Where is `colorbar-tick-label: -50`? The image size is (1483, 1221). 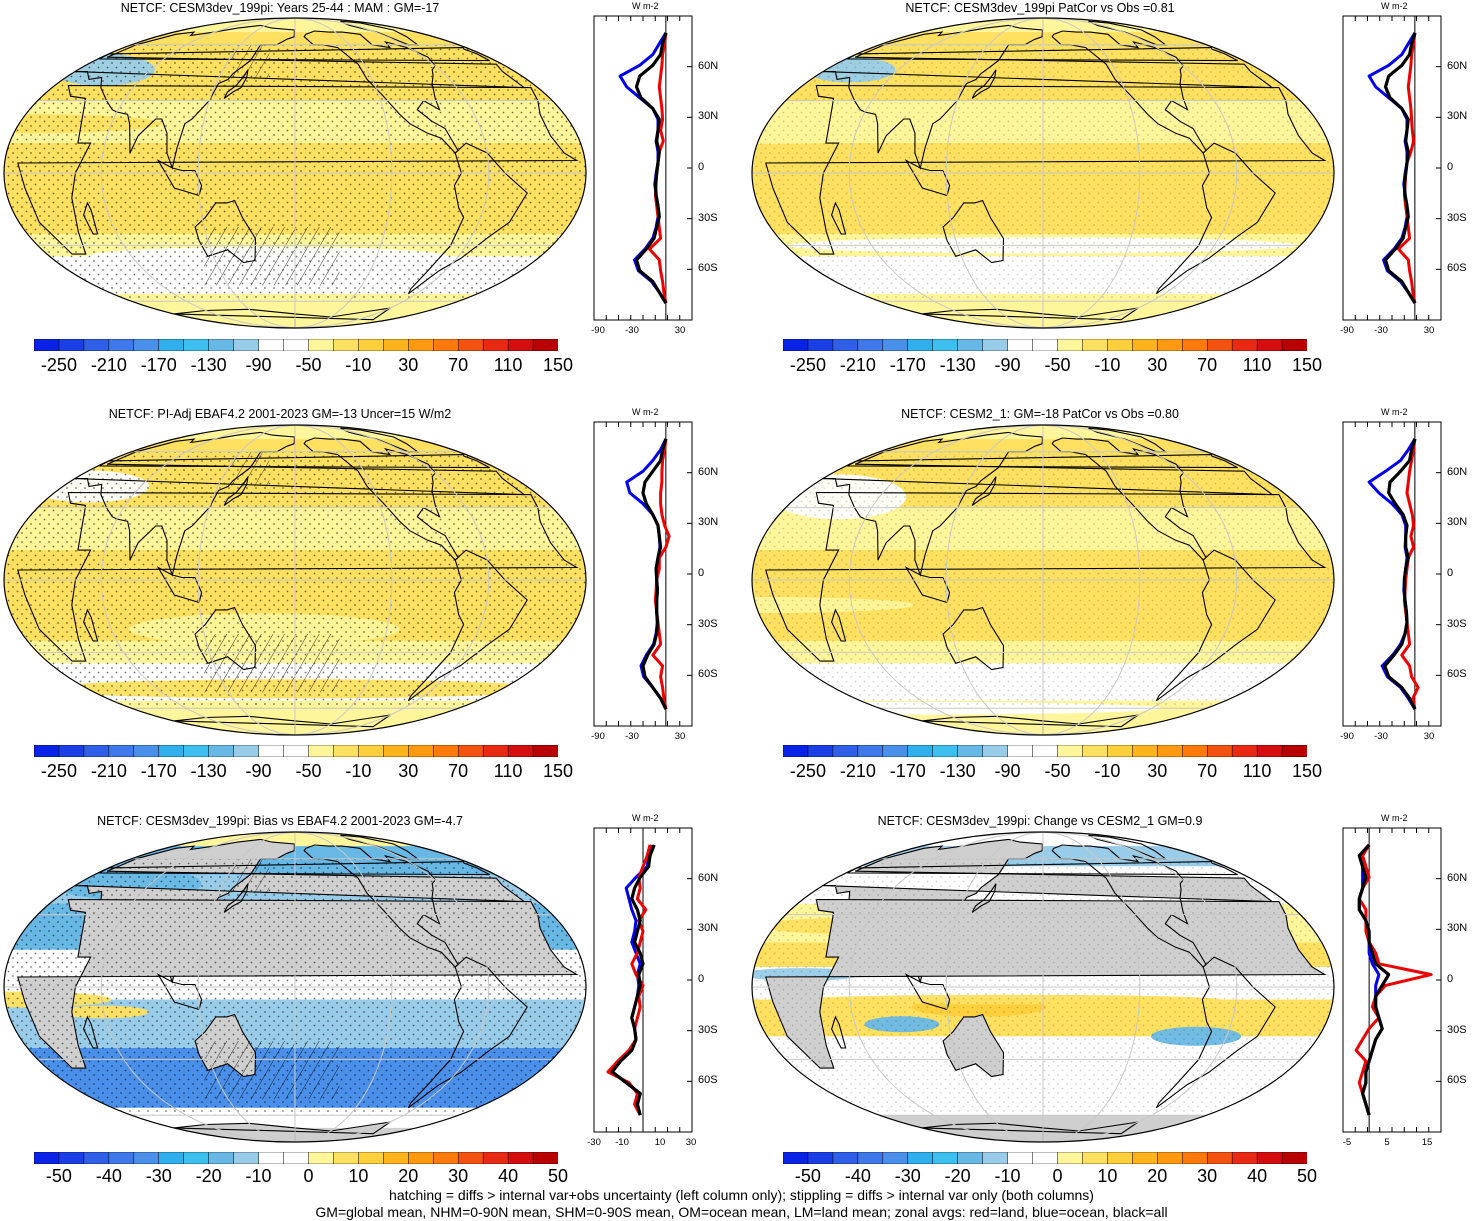
colorbar-tick-label: -50 is located at coordinates (1057, 365).